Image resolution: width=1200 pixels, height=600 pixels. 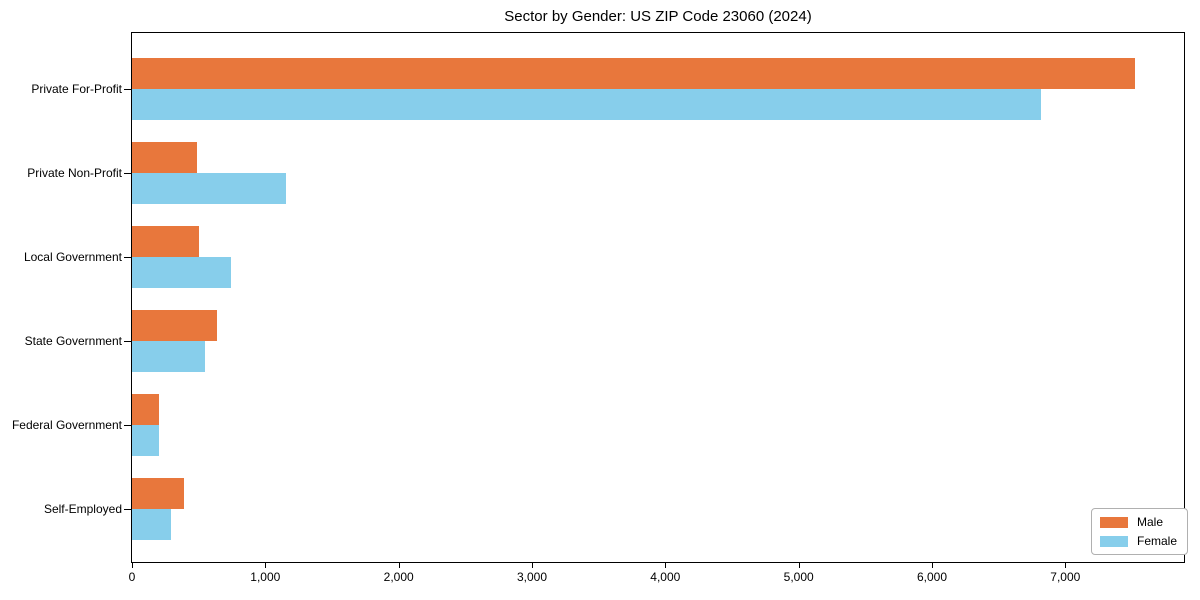 What do you see at coordinates (82, 509) in the screenshot?
I see `y-axis-label-self-employed: Self-Employed` at bounding box center [82, 509].